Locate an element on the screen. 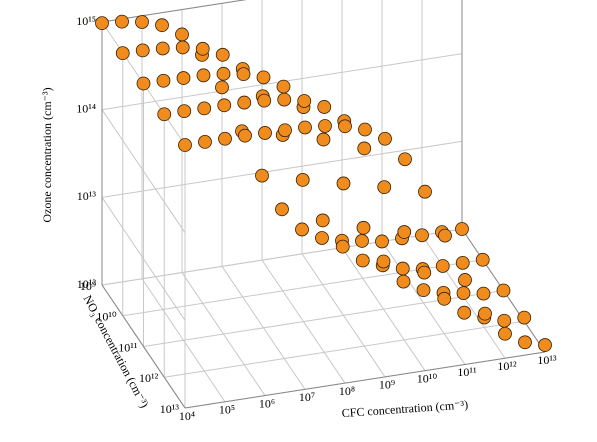 The height and width of the screenshot is (442, 597). x-tick-label: 10⁸ is located at coordinates (347, 391).